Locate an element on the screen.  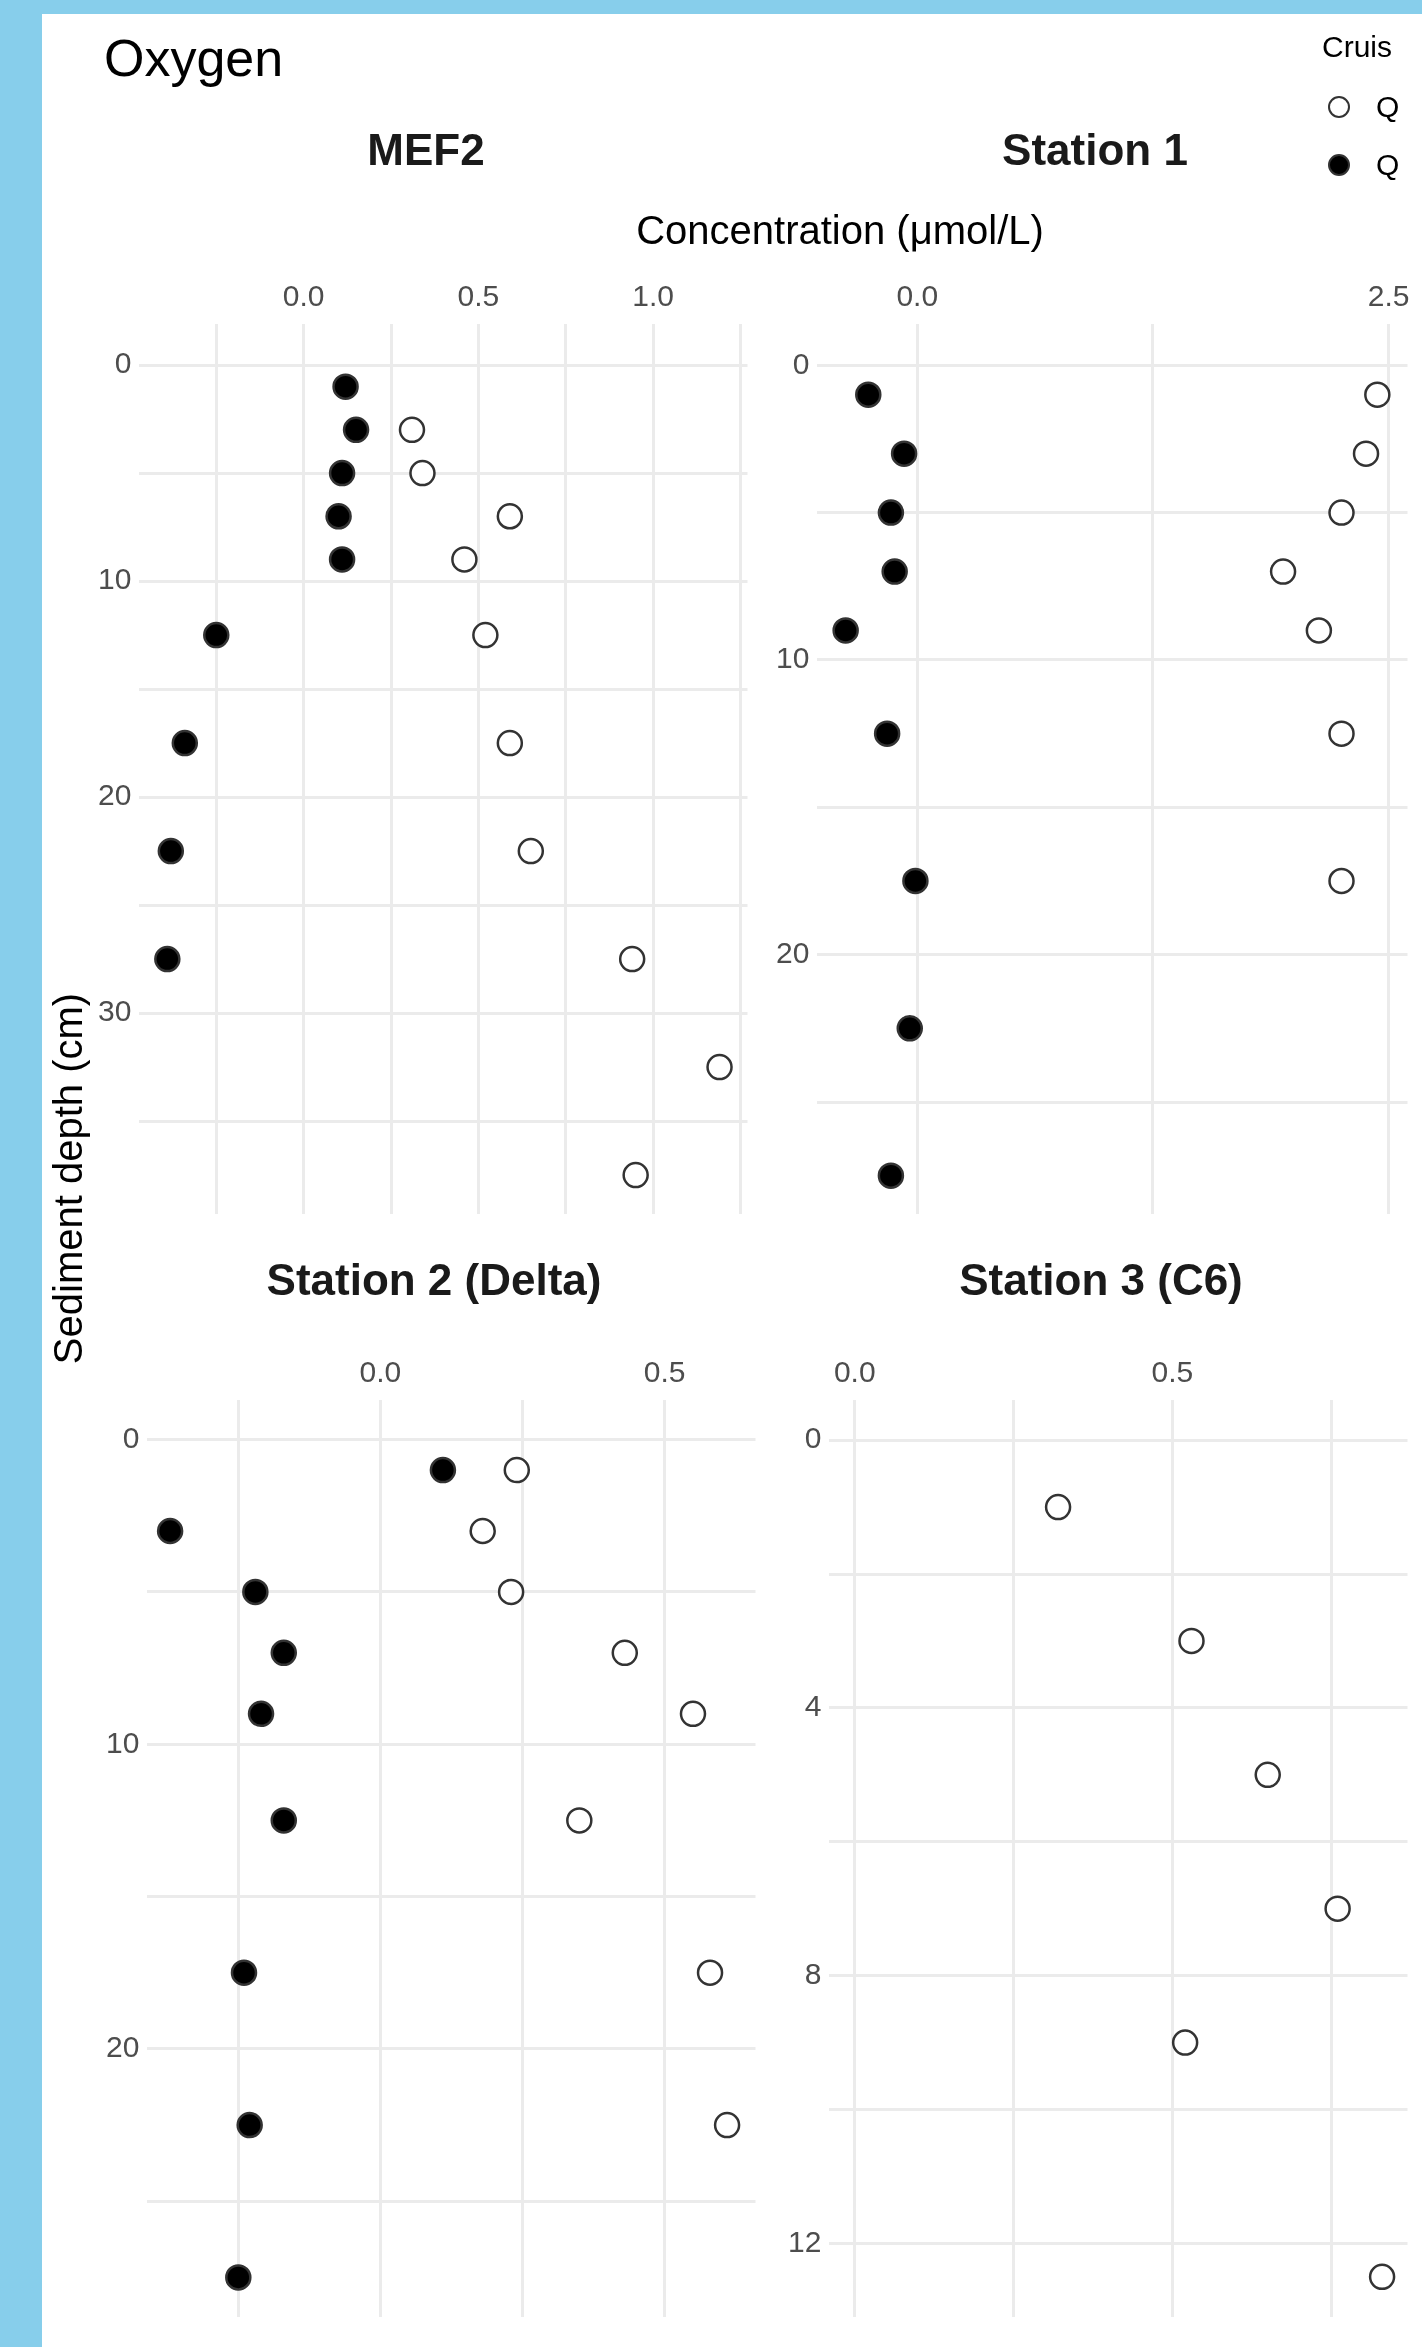
y-tick-label: 8 is located at coordinates (813, 1973).